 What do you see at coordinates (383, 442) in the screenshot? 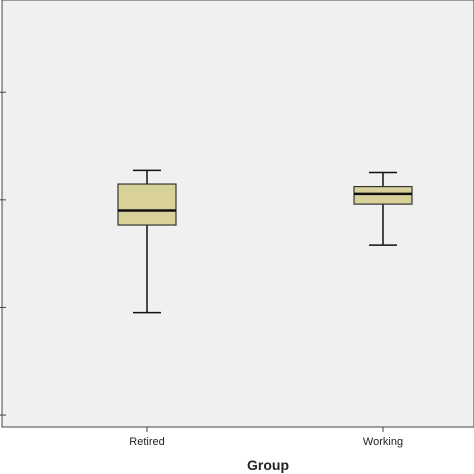
I see `x-tick-label-working: Working` at bounding box center [383, 442].